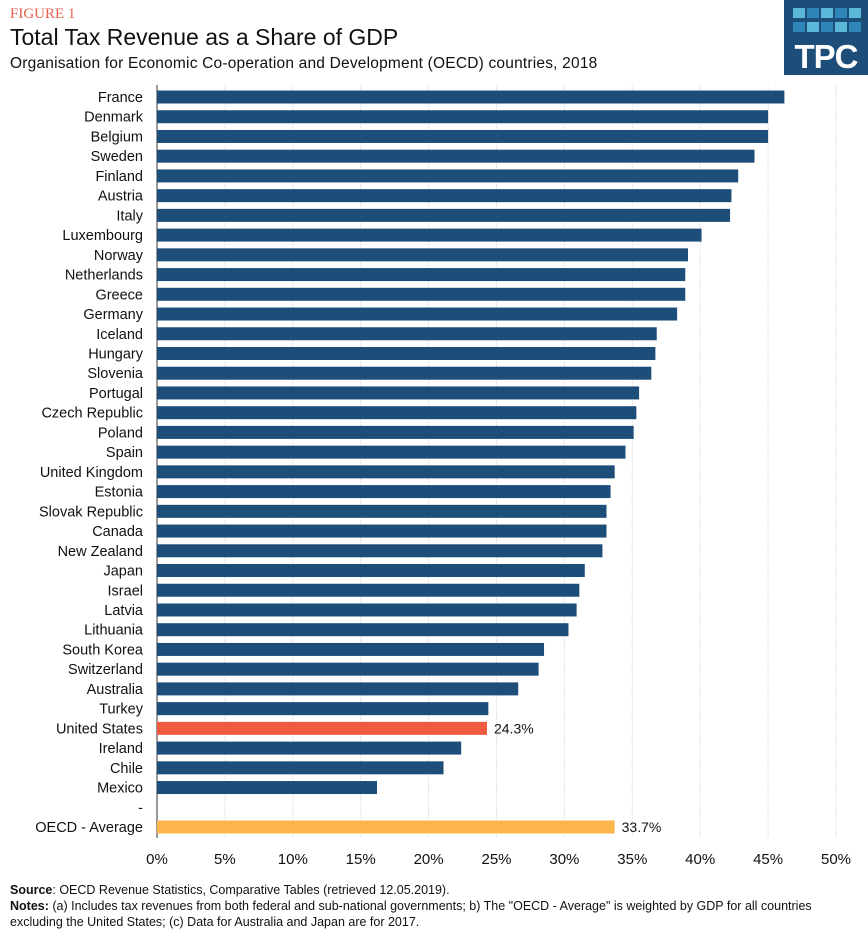  I want to click on source-label: Source, so click(31, 890).